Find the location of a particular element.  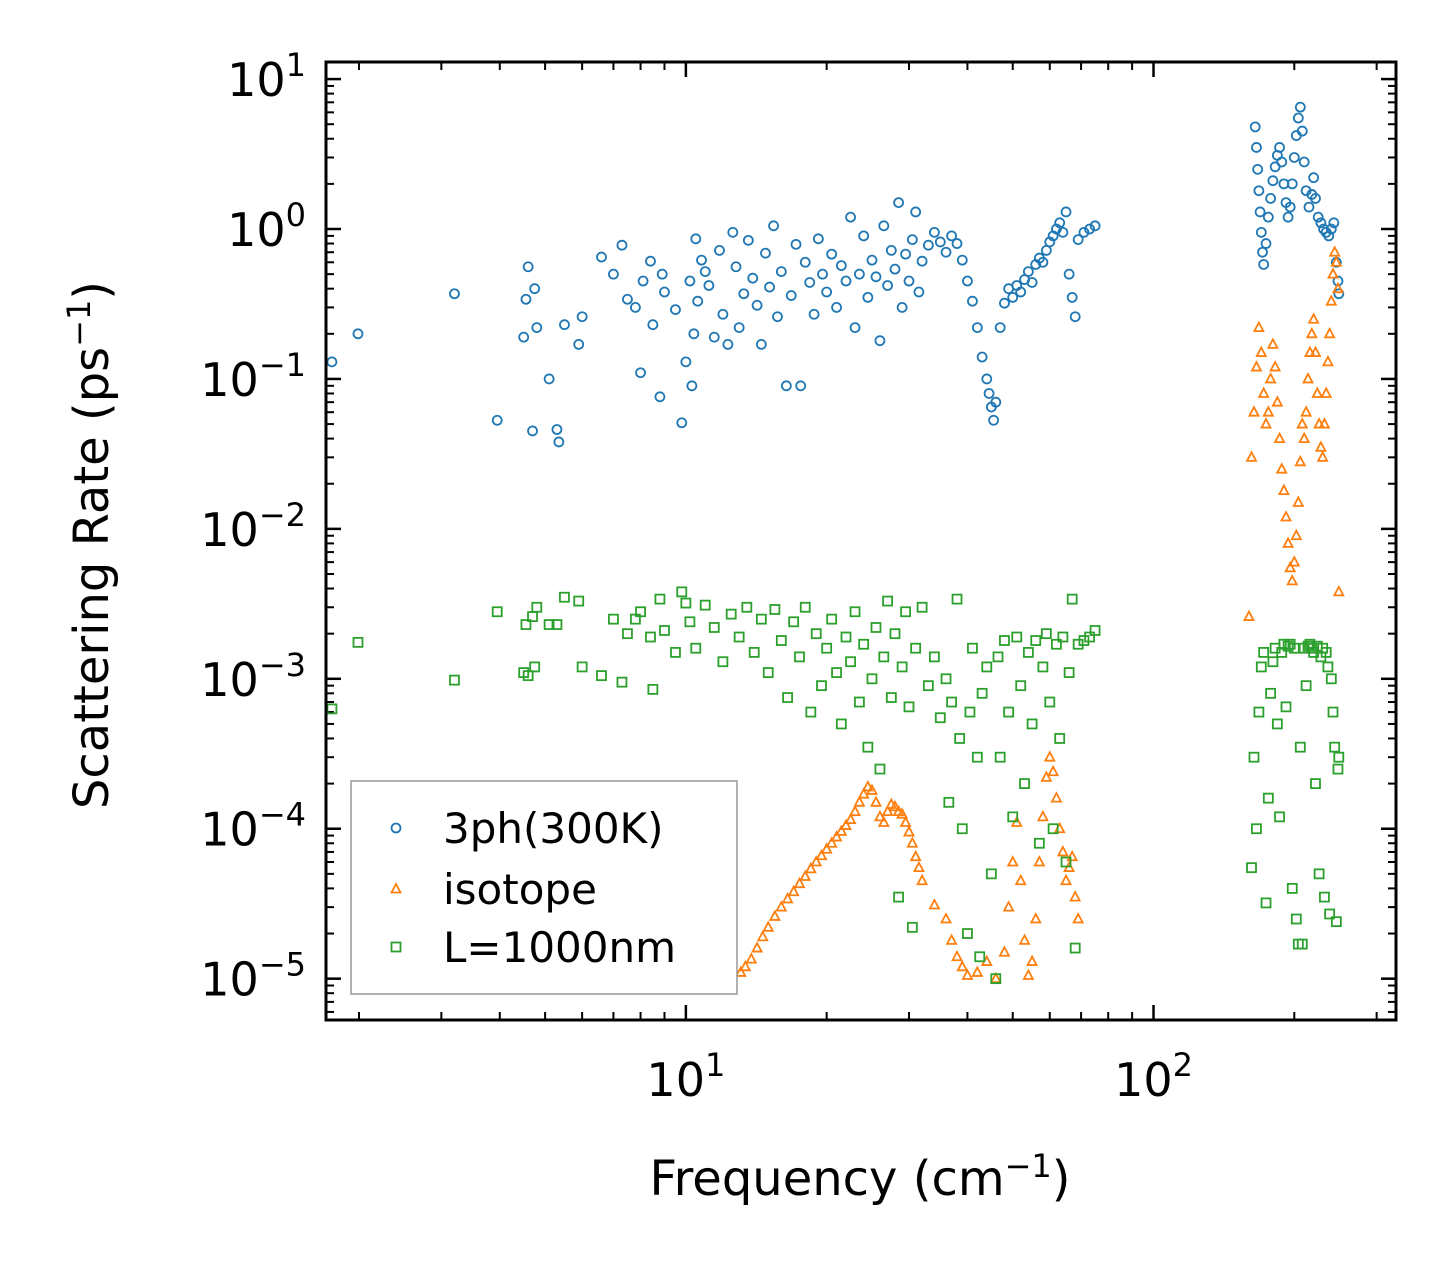

x-tick-label: 102 is located at coordinates (1153, 1076).